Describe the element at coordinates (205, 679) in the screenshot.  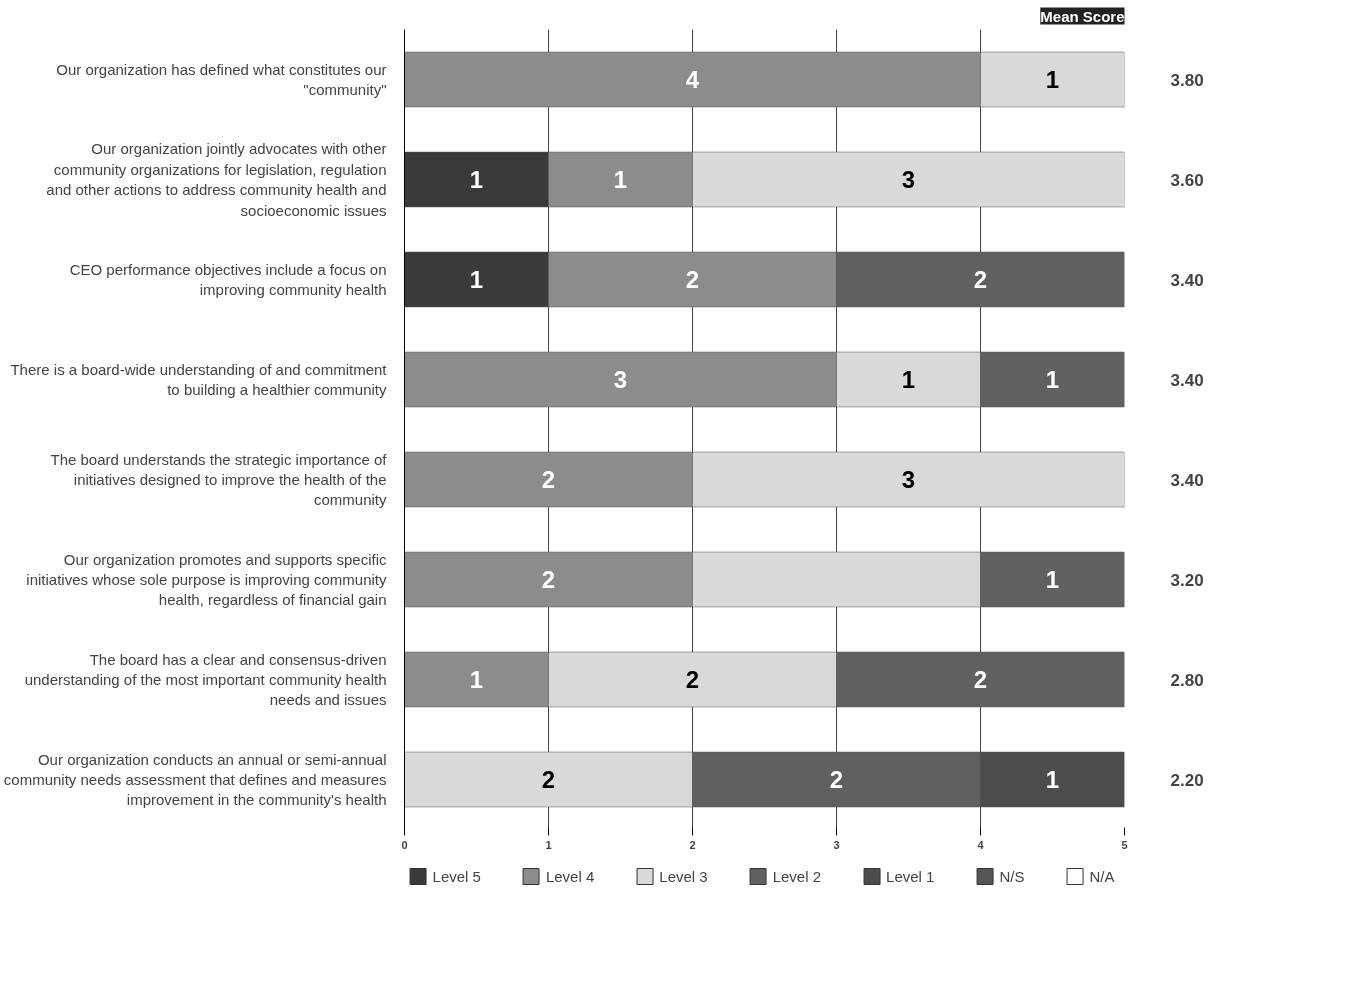
I see `y-tick-label: The board has a clear and consensus-driven understanding of the most important community health needs and issues` at that location.